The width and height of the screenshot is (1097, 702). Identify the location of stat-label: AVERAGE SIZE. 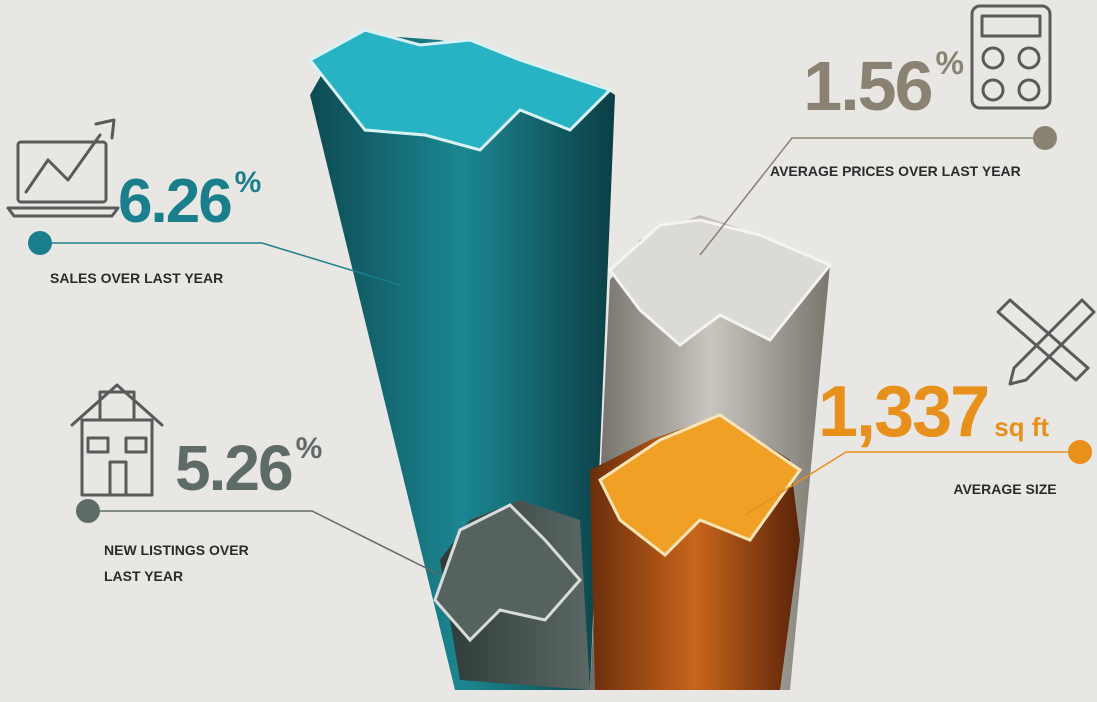
(1004, 489).